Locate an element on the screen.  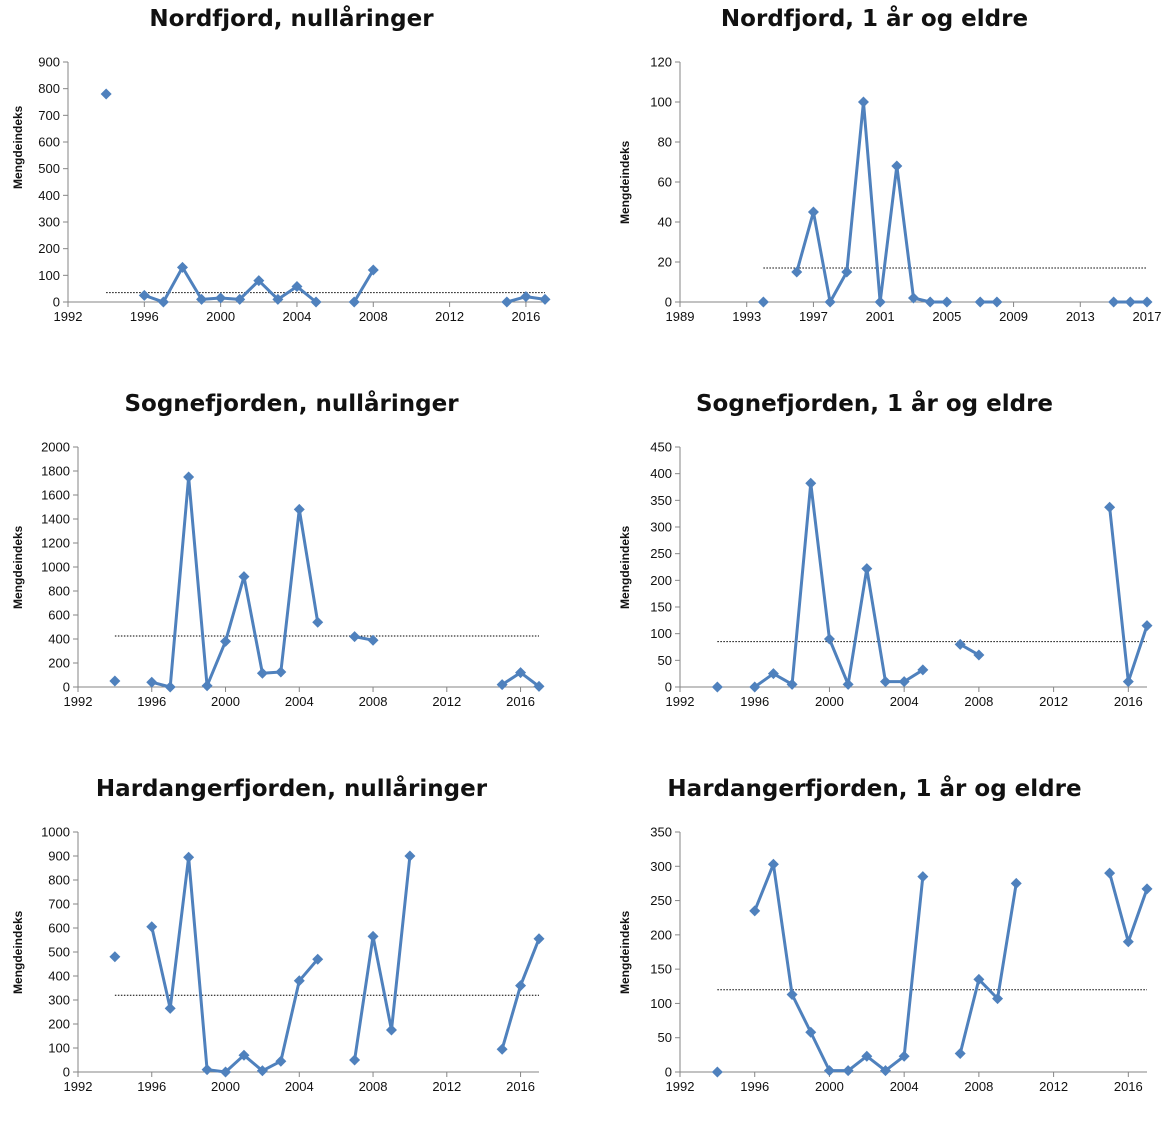
x-tick-label: 2001 is located at coordinates (880, 316).